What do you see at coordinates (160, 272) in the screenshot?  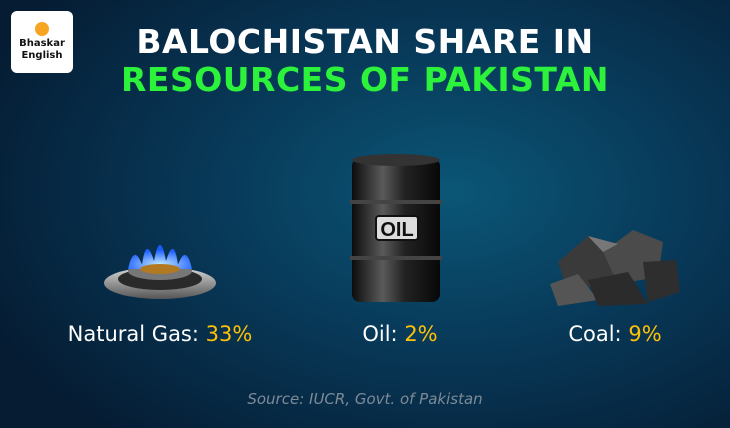 I see `gas-burner-icon` at bounding box center [160, 272].